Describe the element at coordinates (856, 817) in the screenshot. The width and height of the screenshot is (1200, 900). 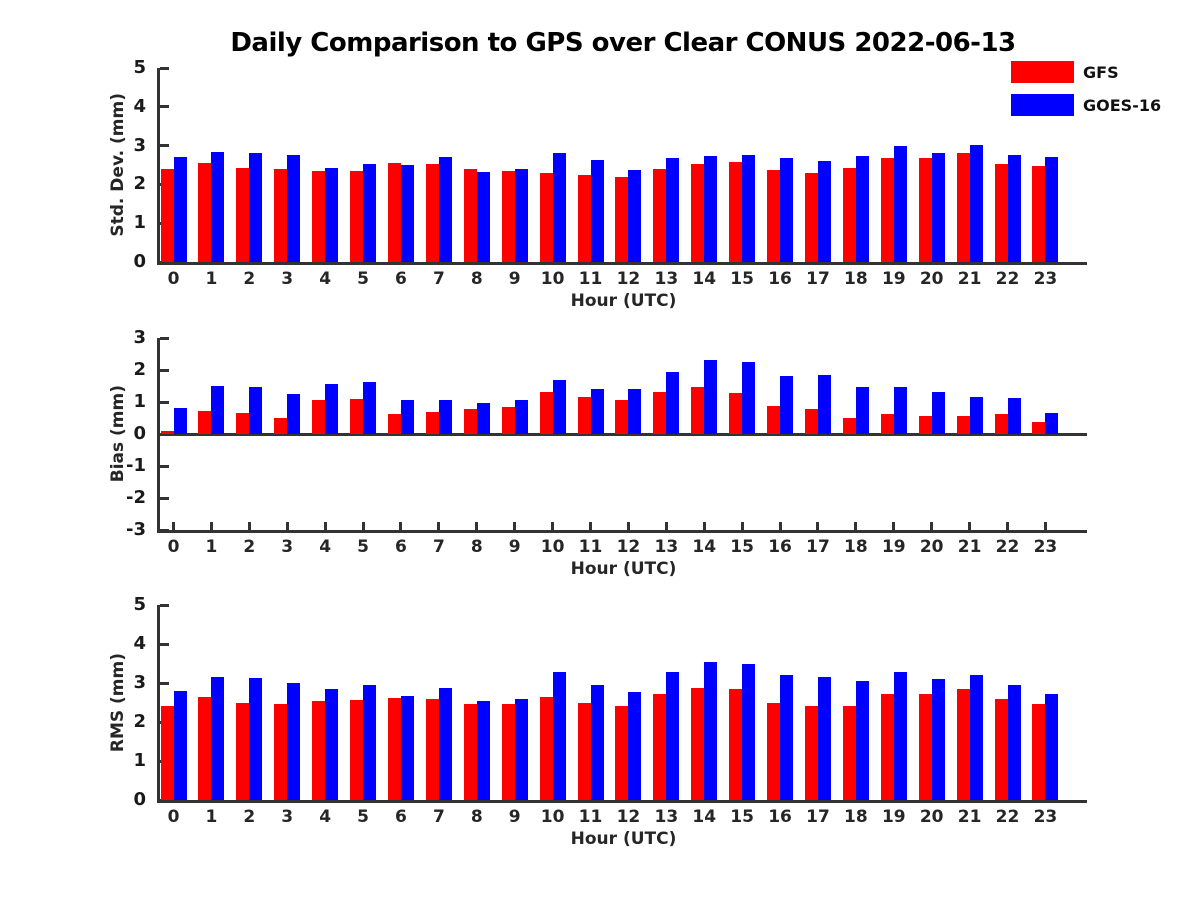
I see `x-tick-label: 18` at that location.